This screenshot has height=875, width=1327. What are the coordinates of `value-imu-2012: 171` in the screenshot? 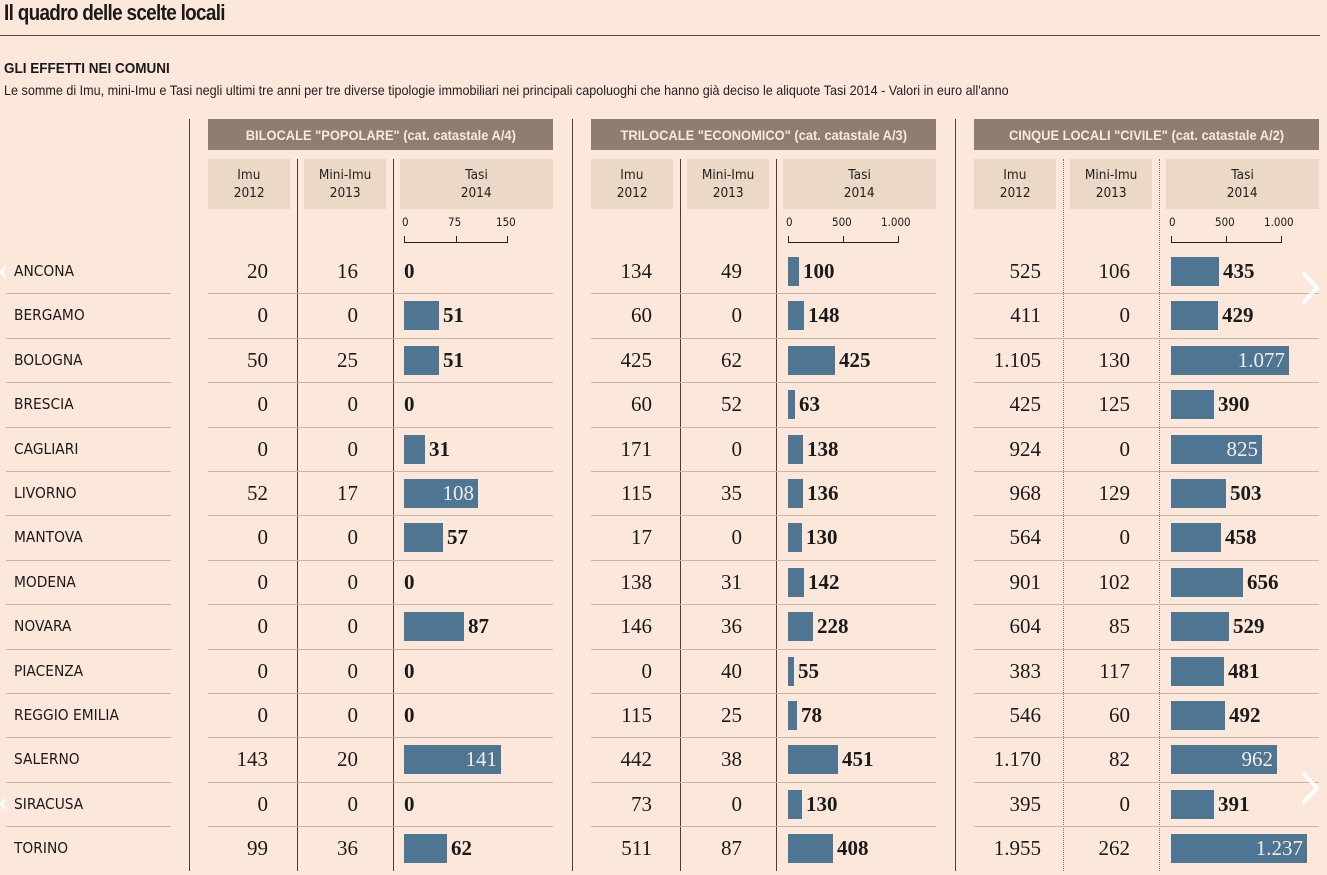 It's located at (636, 448).